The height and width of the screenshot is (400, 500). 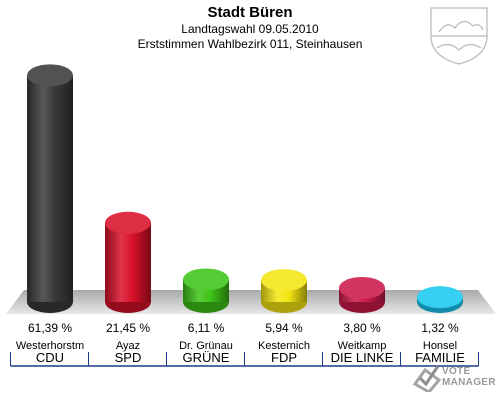 I want to click on chart-district: Erststimmen Wahlbezirk 011, Steinhausen, so click(x=250, y=44).